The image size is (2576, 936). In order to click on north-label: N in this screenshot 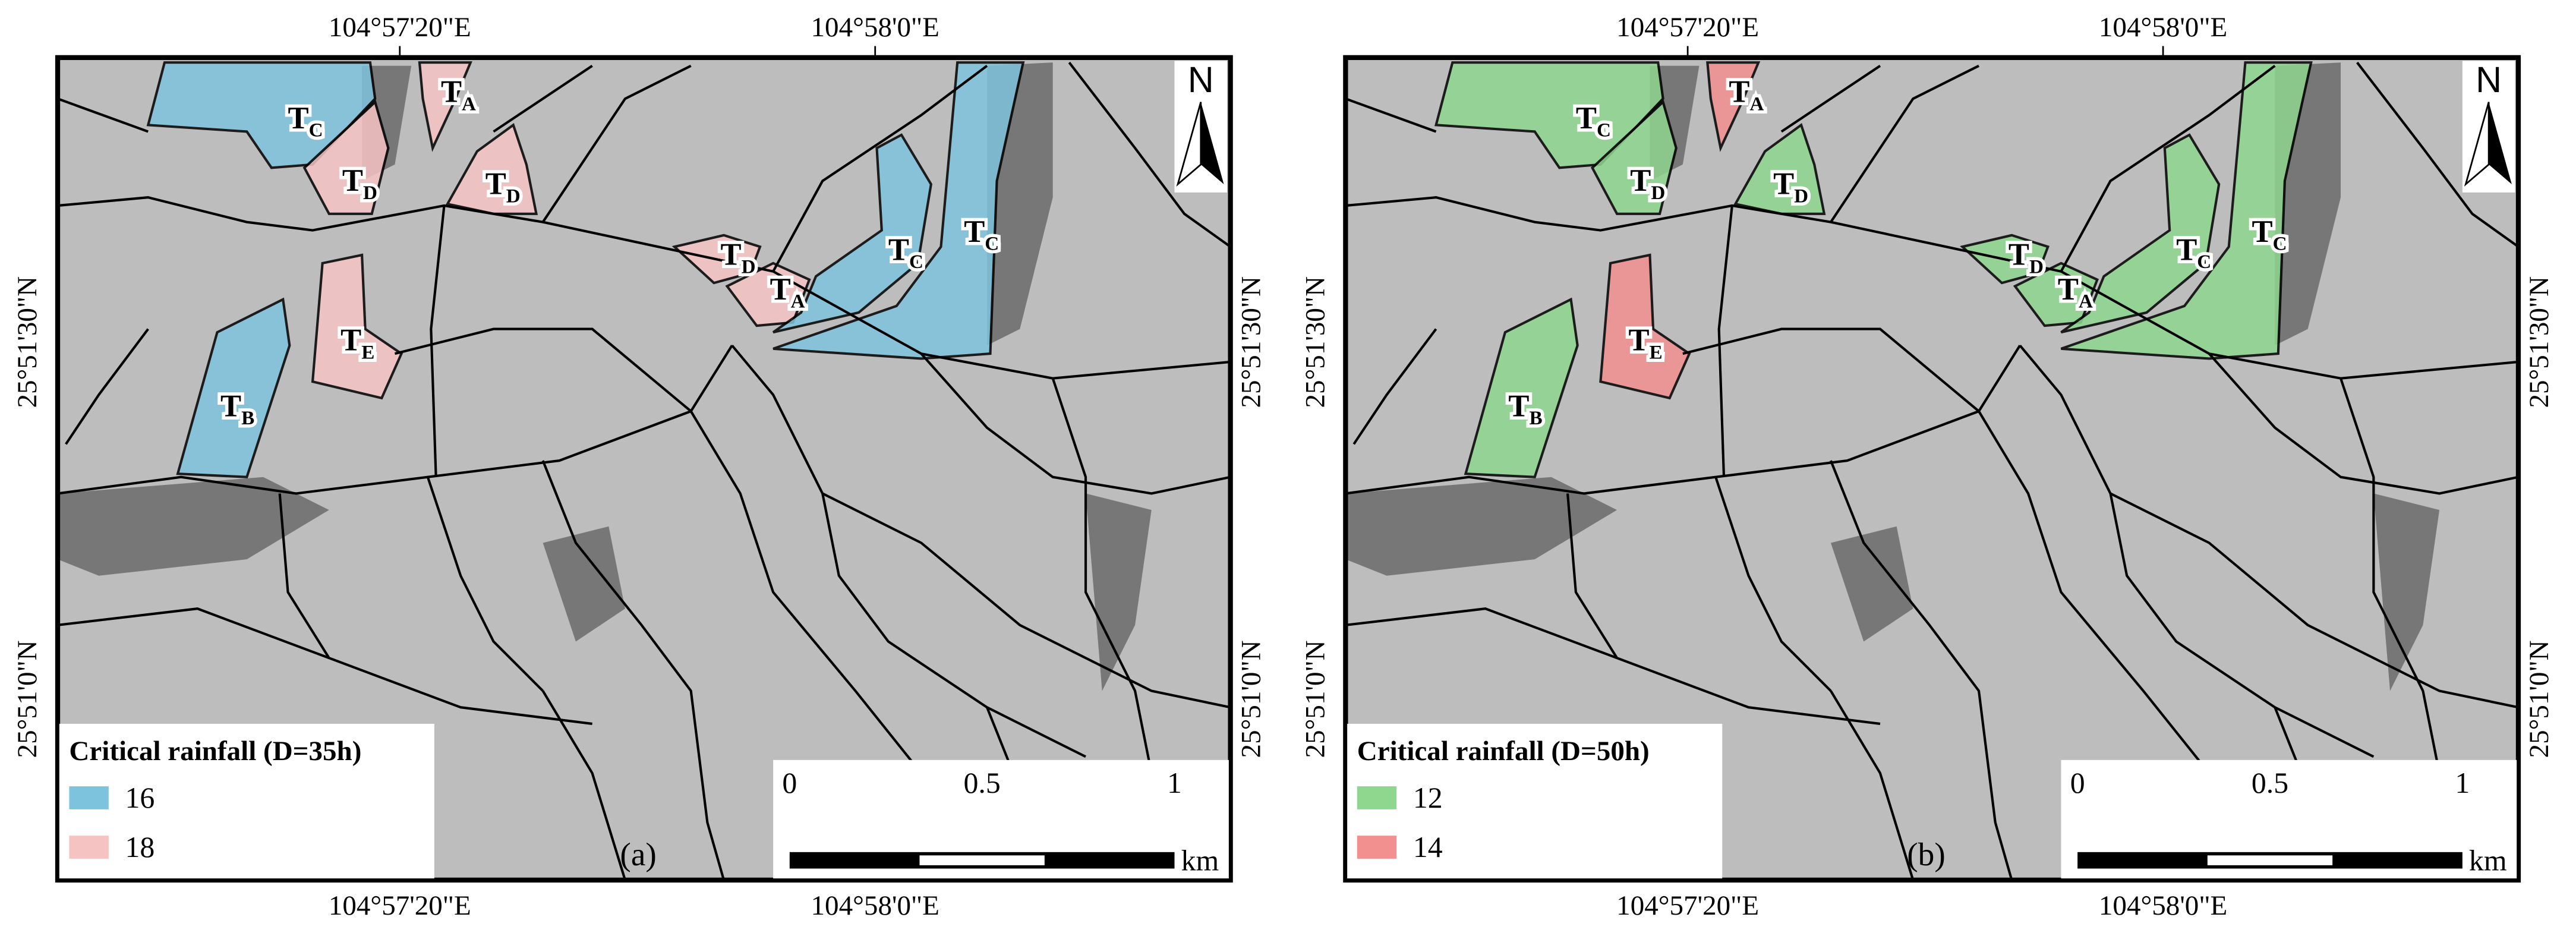, I will do `click(1201, 79)`.